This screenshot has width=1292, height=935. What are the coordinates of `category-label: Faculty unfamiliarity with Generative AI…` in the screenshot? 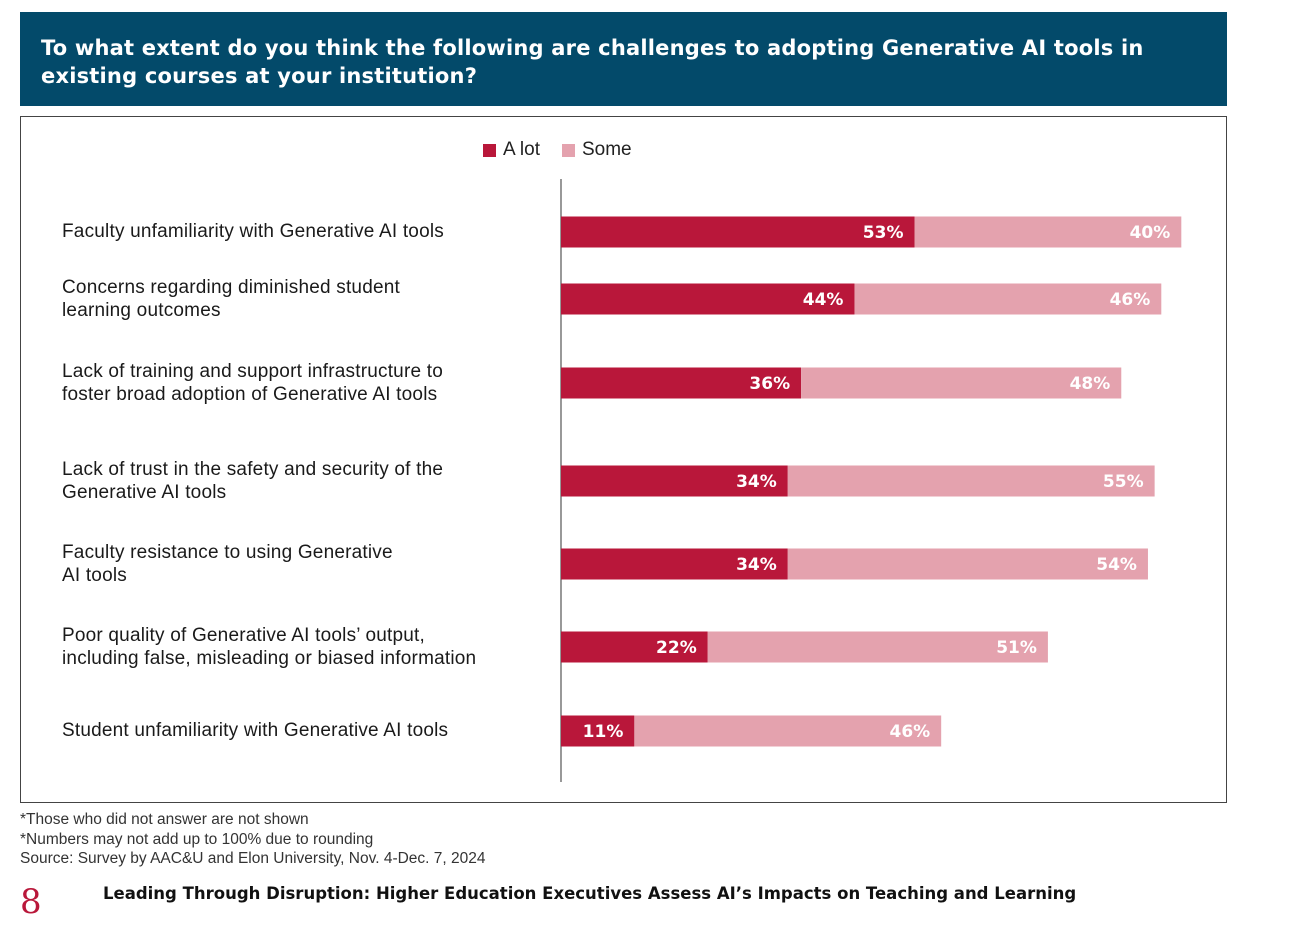 It's located at (307, 232).